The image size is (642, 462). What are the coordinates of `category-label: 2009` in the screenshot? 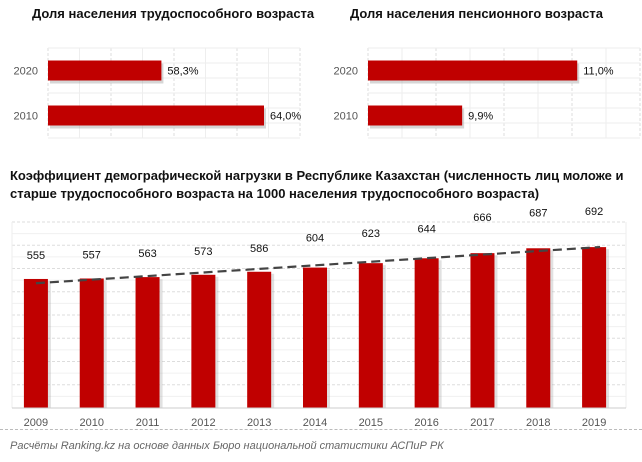 It's located at (36, 423).